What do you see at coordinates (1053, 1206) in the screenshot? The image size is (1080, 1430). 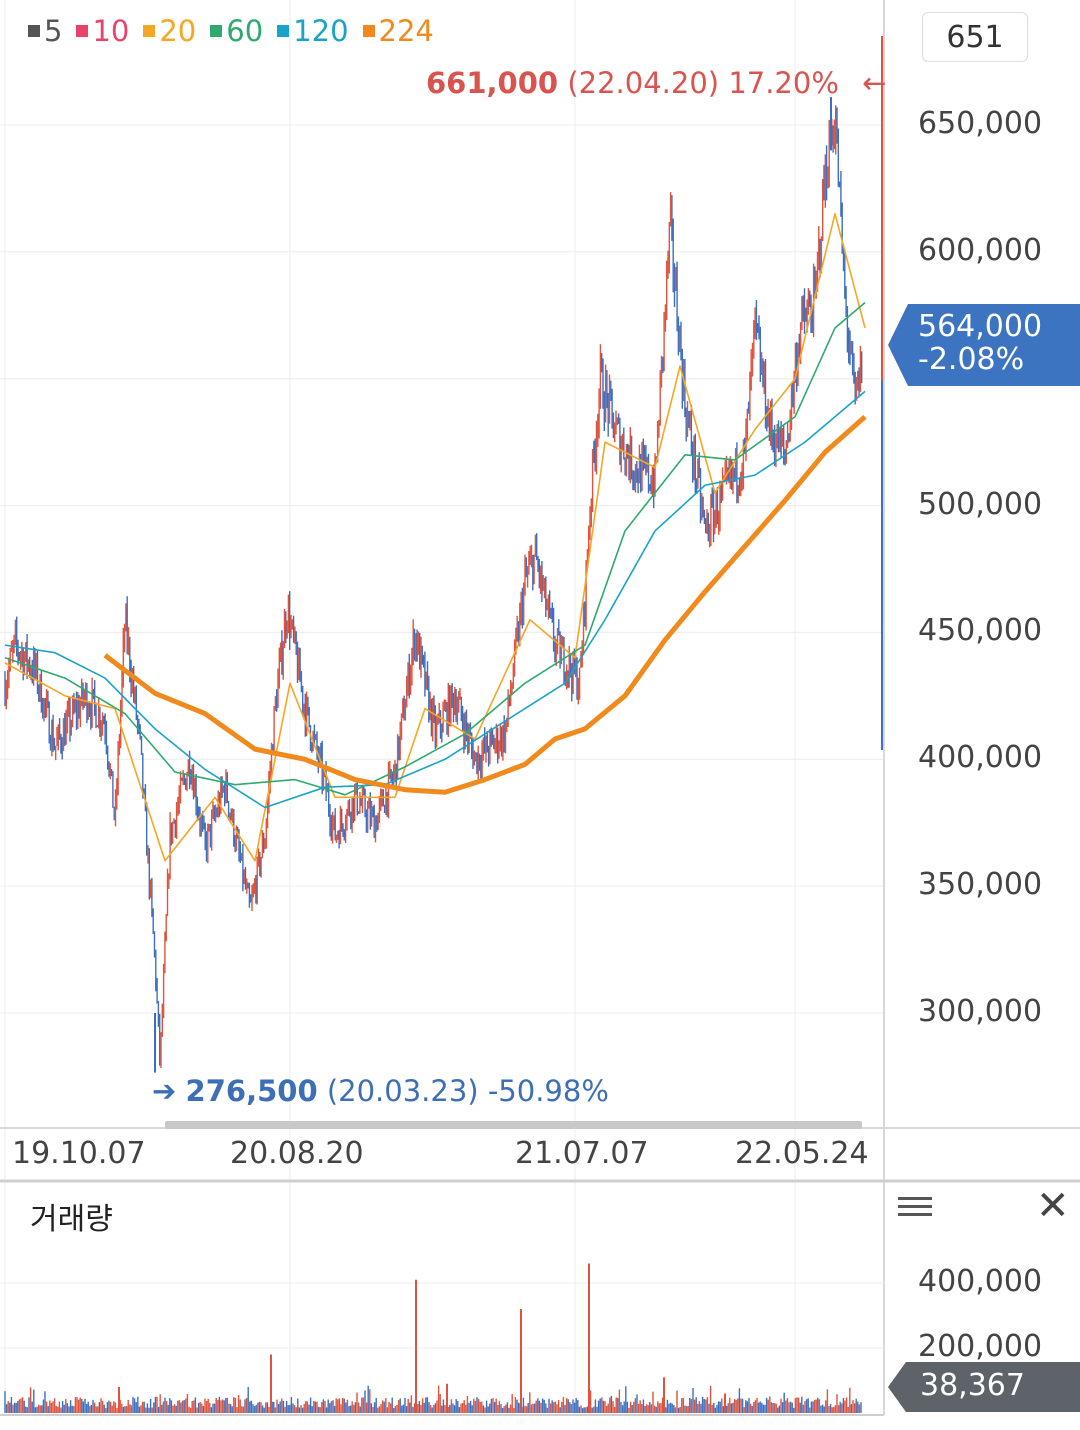 I see `close-icon: ✕` at bounding box center [1053, 1206].